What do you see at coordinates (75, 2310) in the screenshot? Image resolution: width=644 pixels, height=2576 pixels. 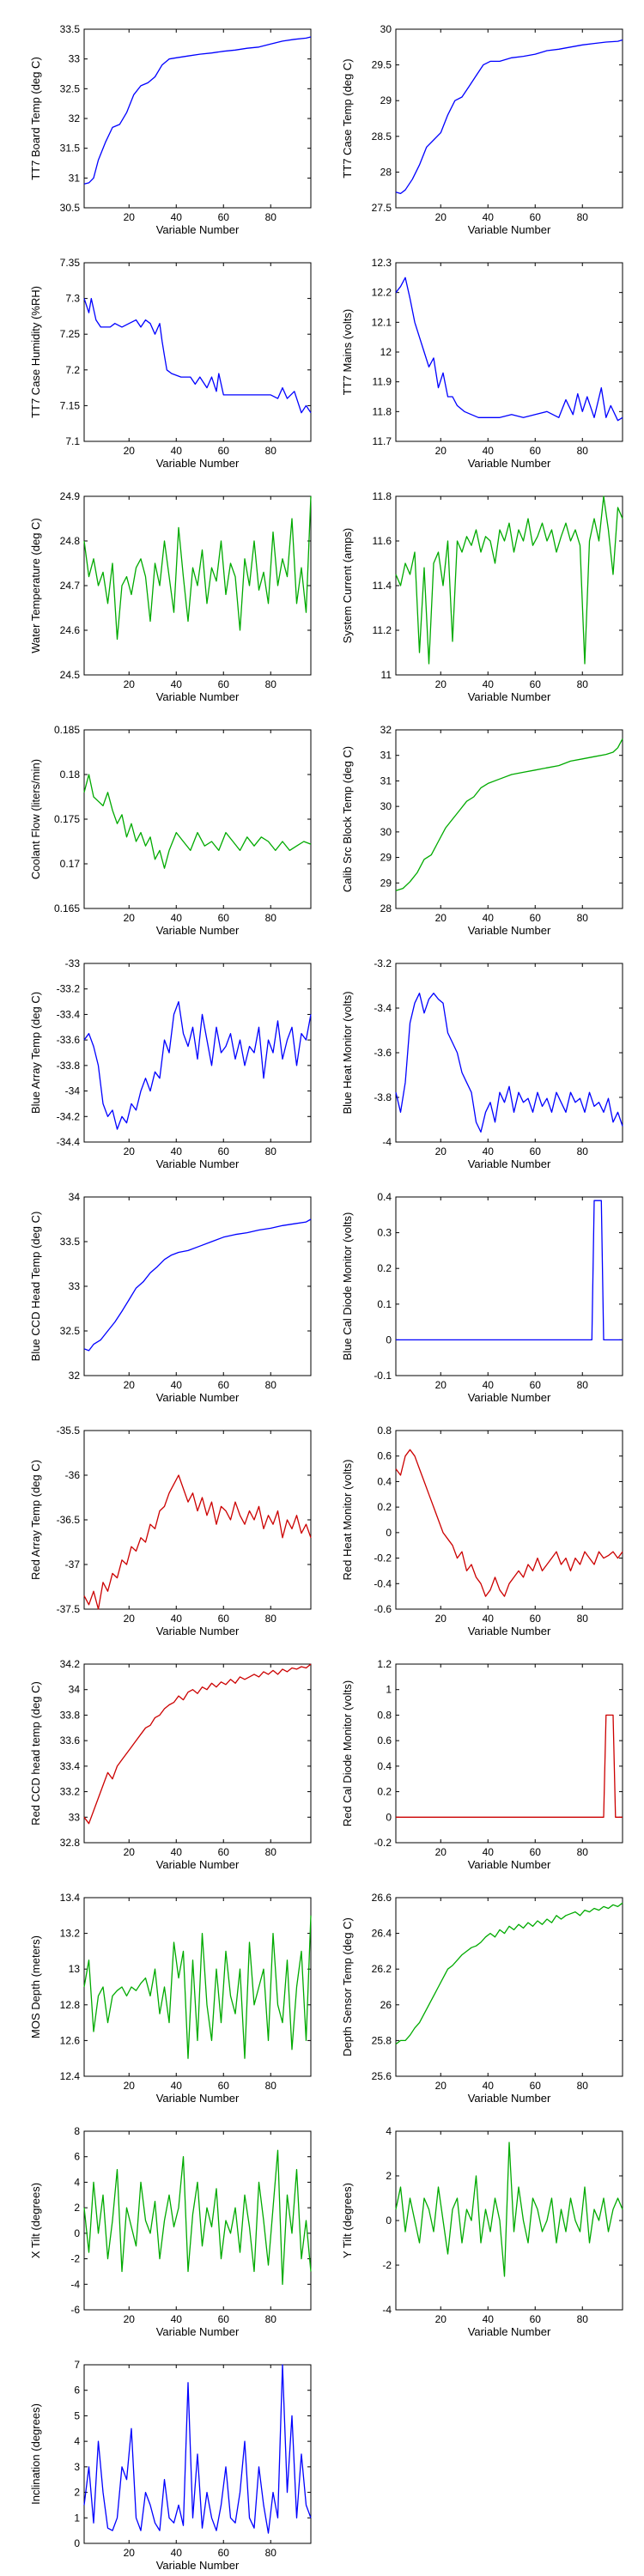 I see `y-tick-label: -6` at bounding box center [75, 2310].